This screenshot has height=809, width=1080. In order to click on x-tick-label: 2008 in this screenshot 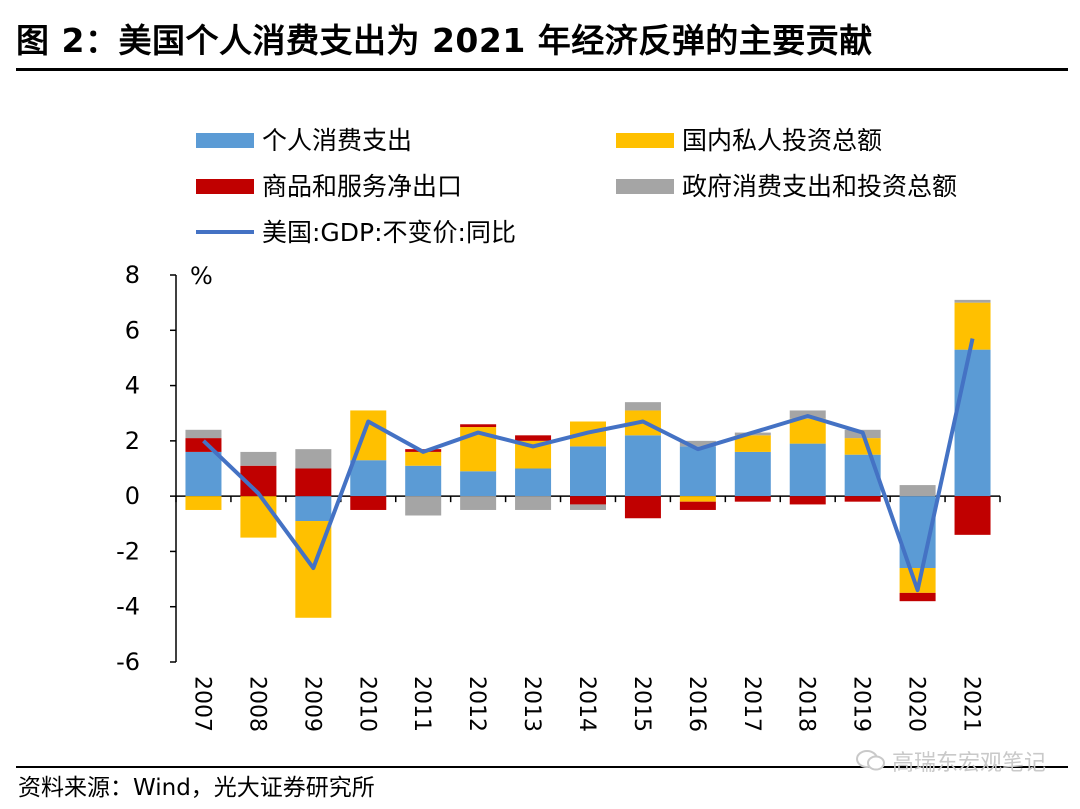, I will do `click(256, 704)`.